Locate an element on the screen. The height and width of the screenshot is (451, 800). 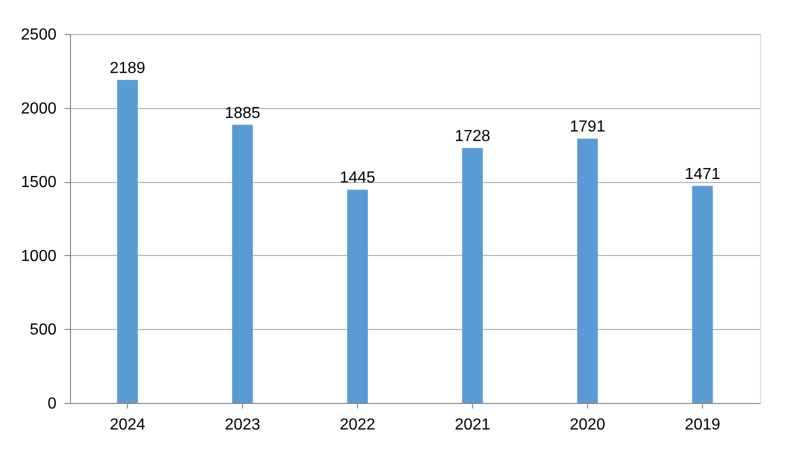
data-label: 2189 is located at coordinates (128, 68).